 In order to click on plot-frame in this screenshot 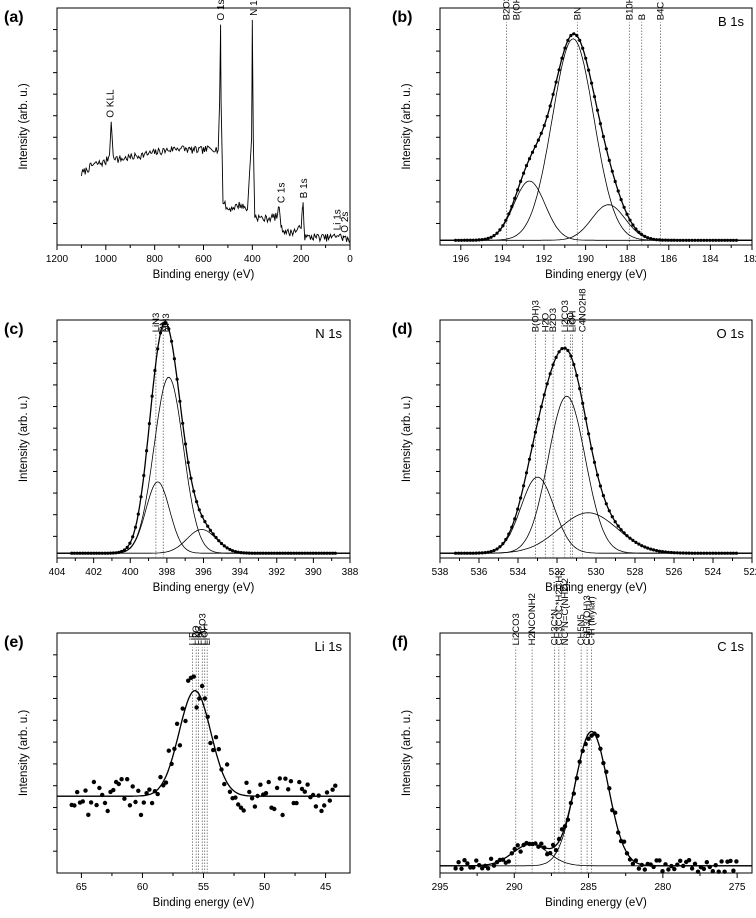, I will do `click(203, 753)`.